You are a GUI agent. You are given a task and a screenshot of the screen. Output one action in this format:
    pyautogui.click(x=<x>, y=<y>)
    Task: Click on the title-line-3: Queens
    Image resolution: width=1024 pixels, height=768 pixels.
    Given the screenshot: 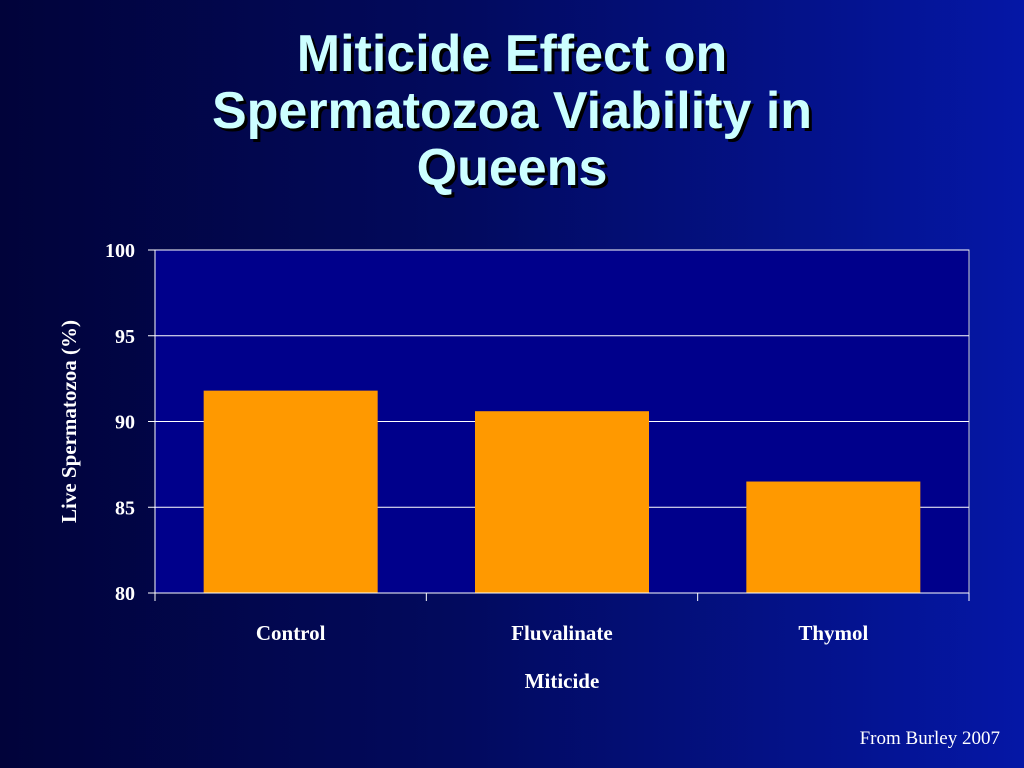 What is the action you would take?
    pyautogui.click(x=512, y=168)
    